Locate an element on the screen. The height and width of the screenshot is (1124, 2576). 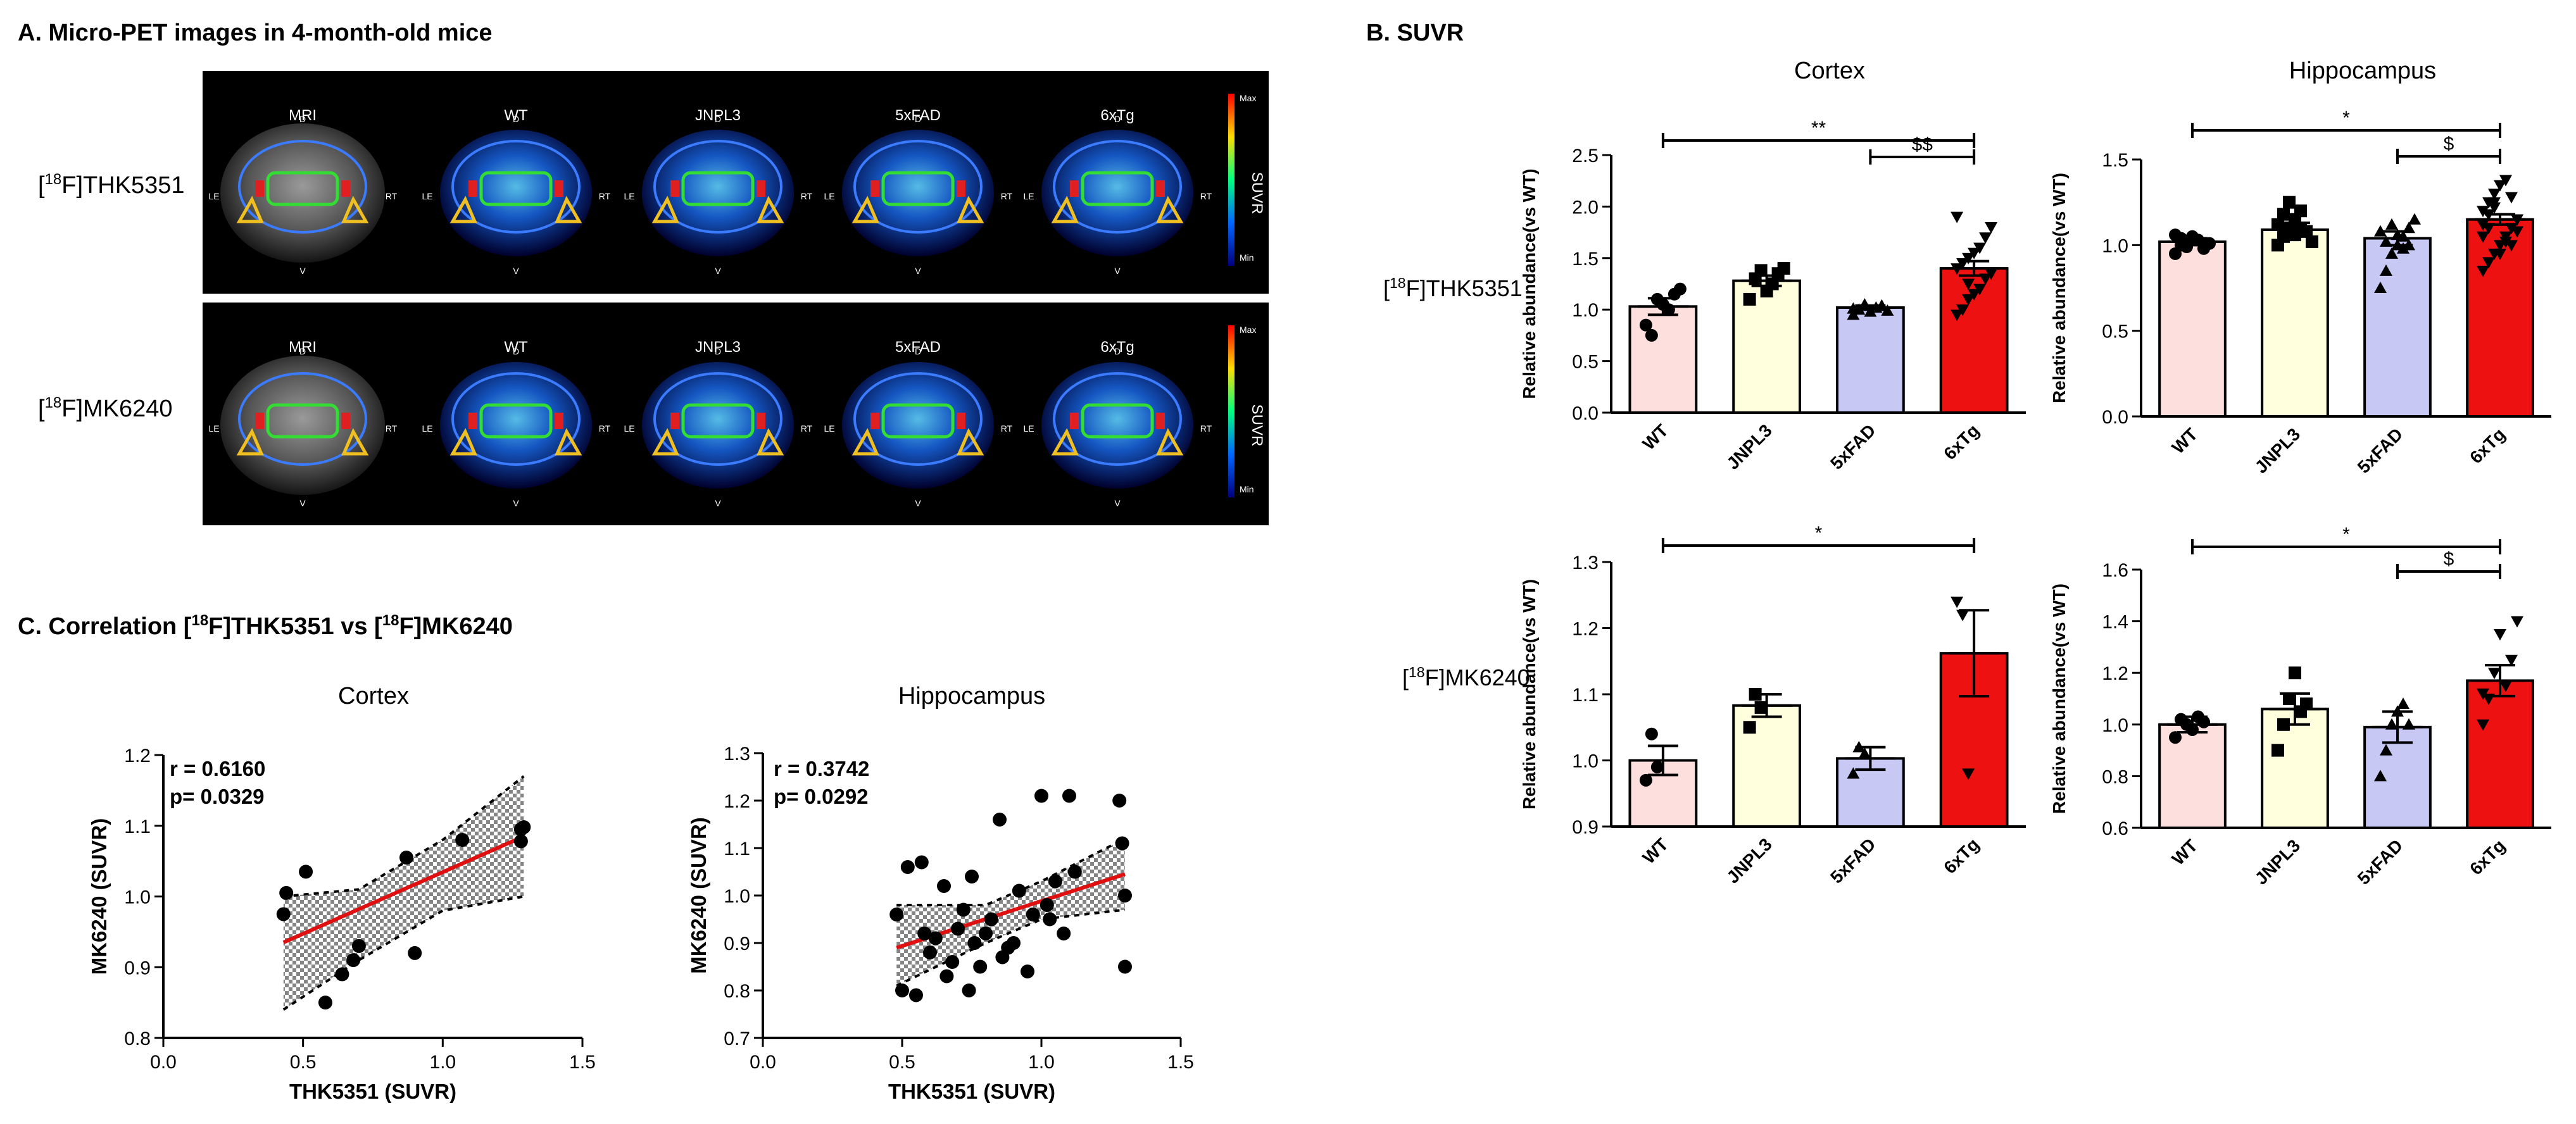
bar-5xfad is located at coordinates (2397, 327).